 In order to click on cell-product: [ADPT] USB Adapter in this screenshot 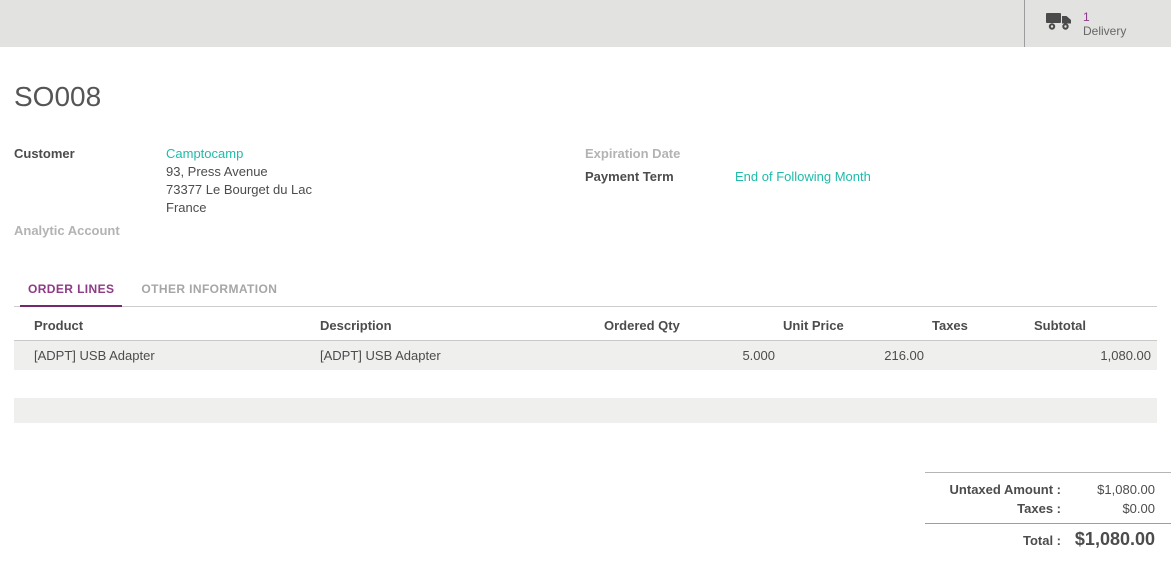, I will do `click(94, 355)`.